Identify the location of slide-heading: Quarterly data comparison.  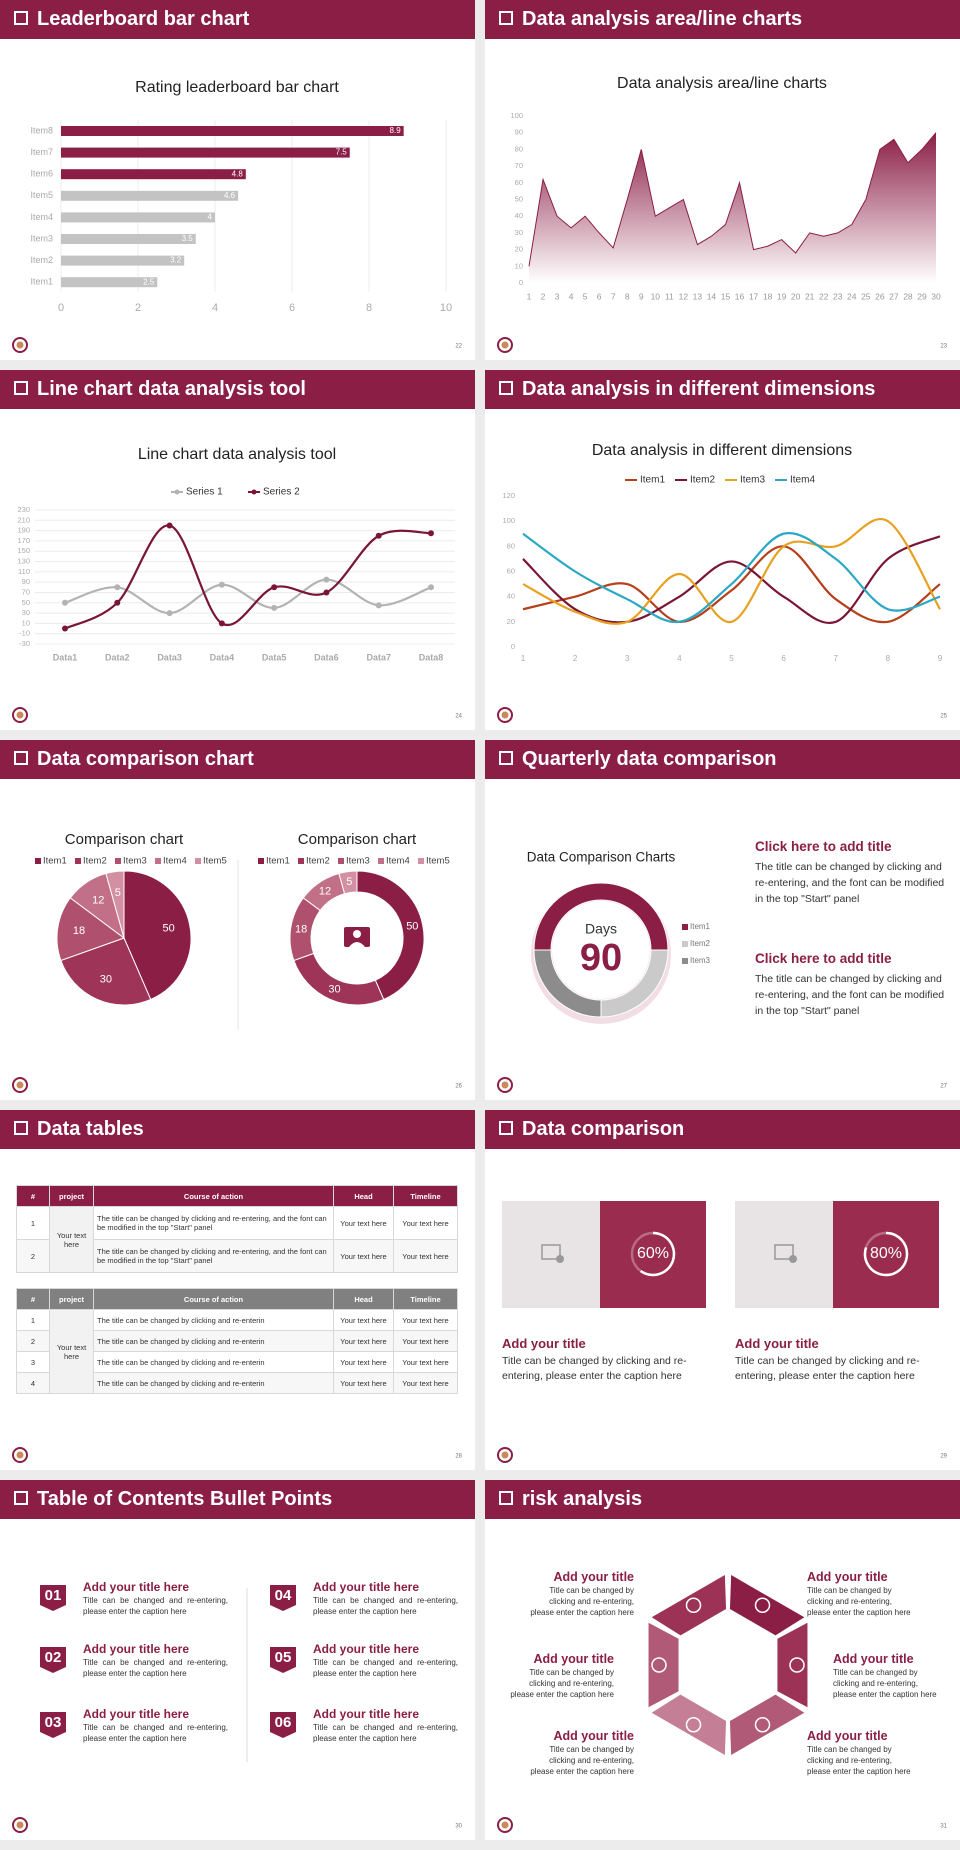
(649, 759).